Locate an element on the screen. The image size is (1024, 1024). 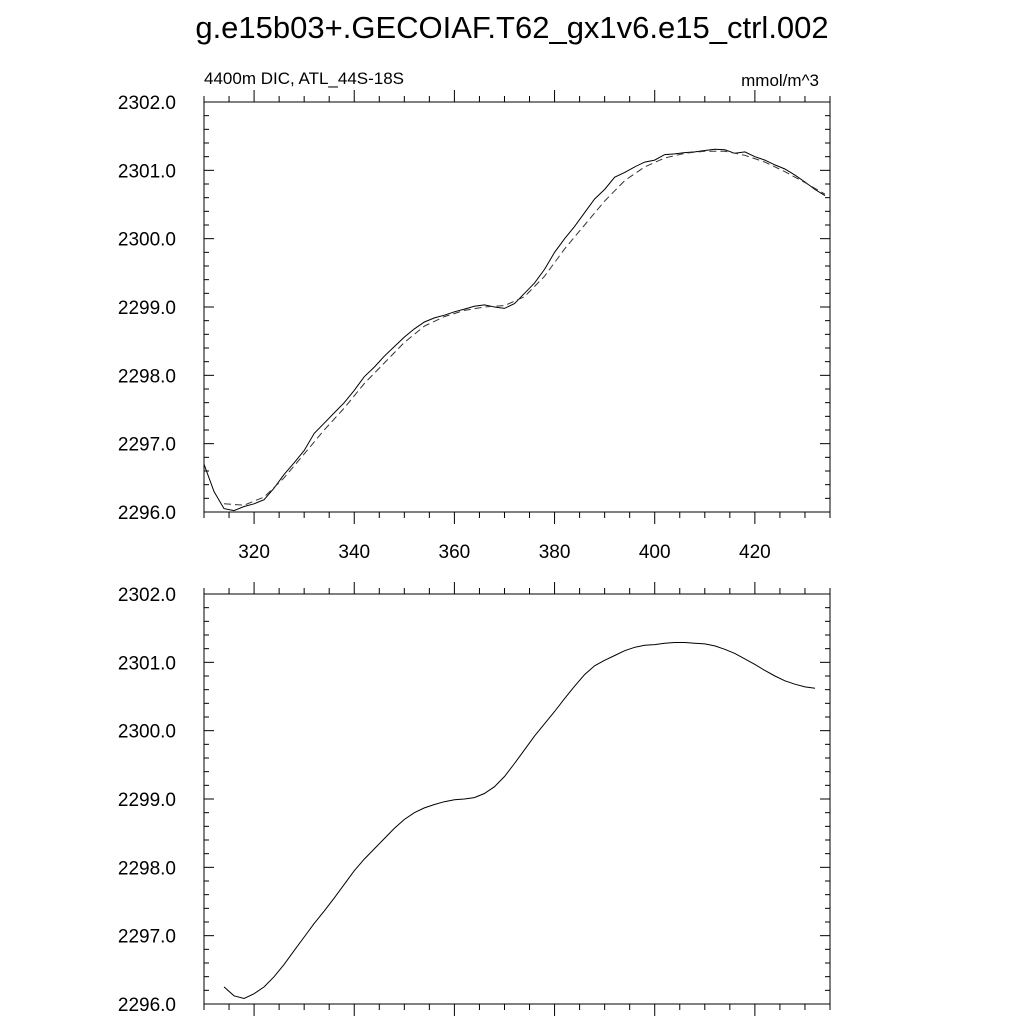
top-panel-units: mmol/m^3 is located at coordinates (780, 80).